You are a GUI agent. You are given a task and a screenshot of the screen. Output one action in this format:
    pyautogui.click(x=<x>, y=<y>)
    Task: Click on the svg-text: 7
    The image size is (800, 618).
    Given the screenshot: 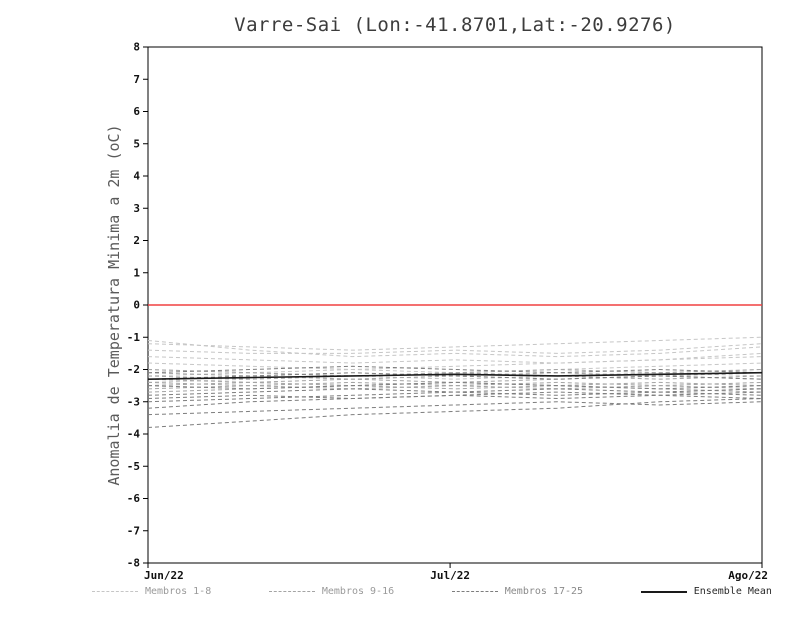 What is the action you would take?
    pyautogui.click(x=136, y=79)
    